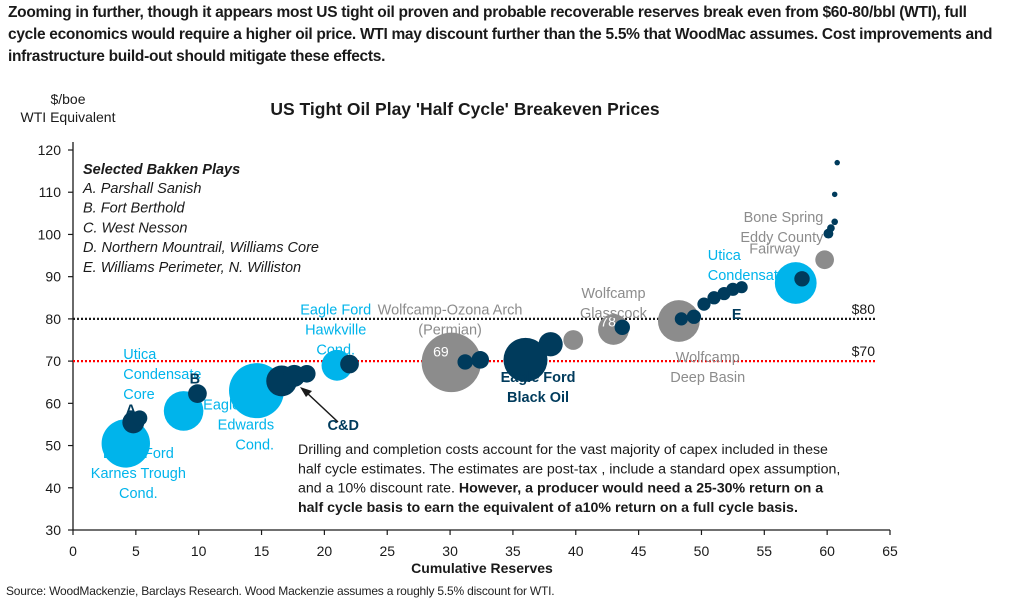 Image resolution: width=1010 pixels, height=605 pixels. I want to click on annotation-line: Utica, so click(725, 256).